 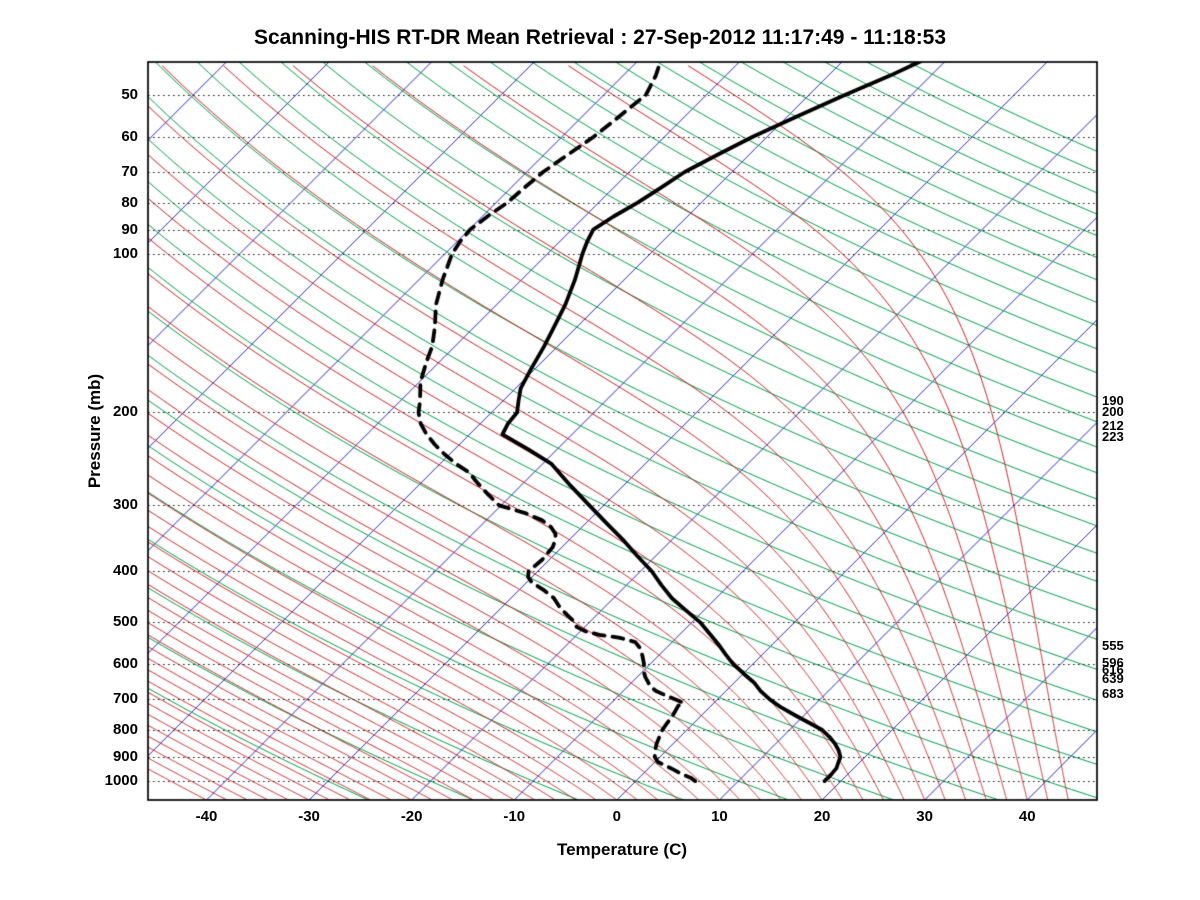 What do you see at coordinates (125, 505) in the screenshot?
I see `pressure-tick-300: 300` at bounding box center [125, 505].